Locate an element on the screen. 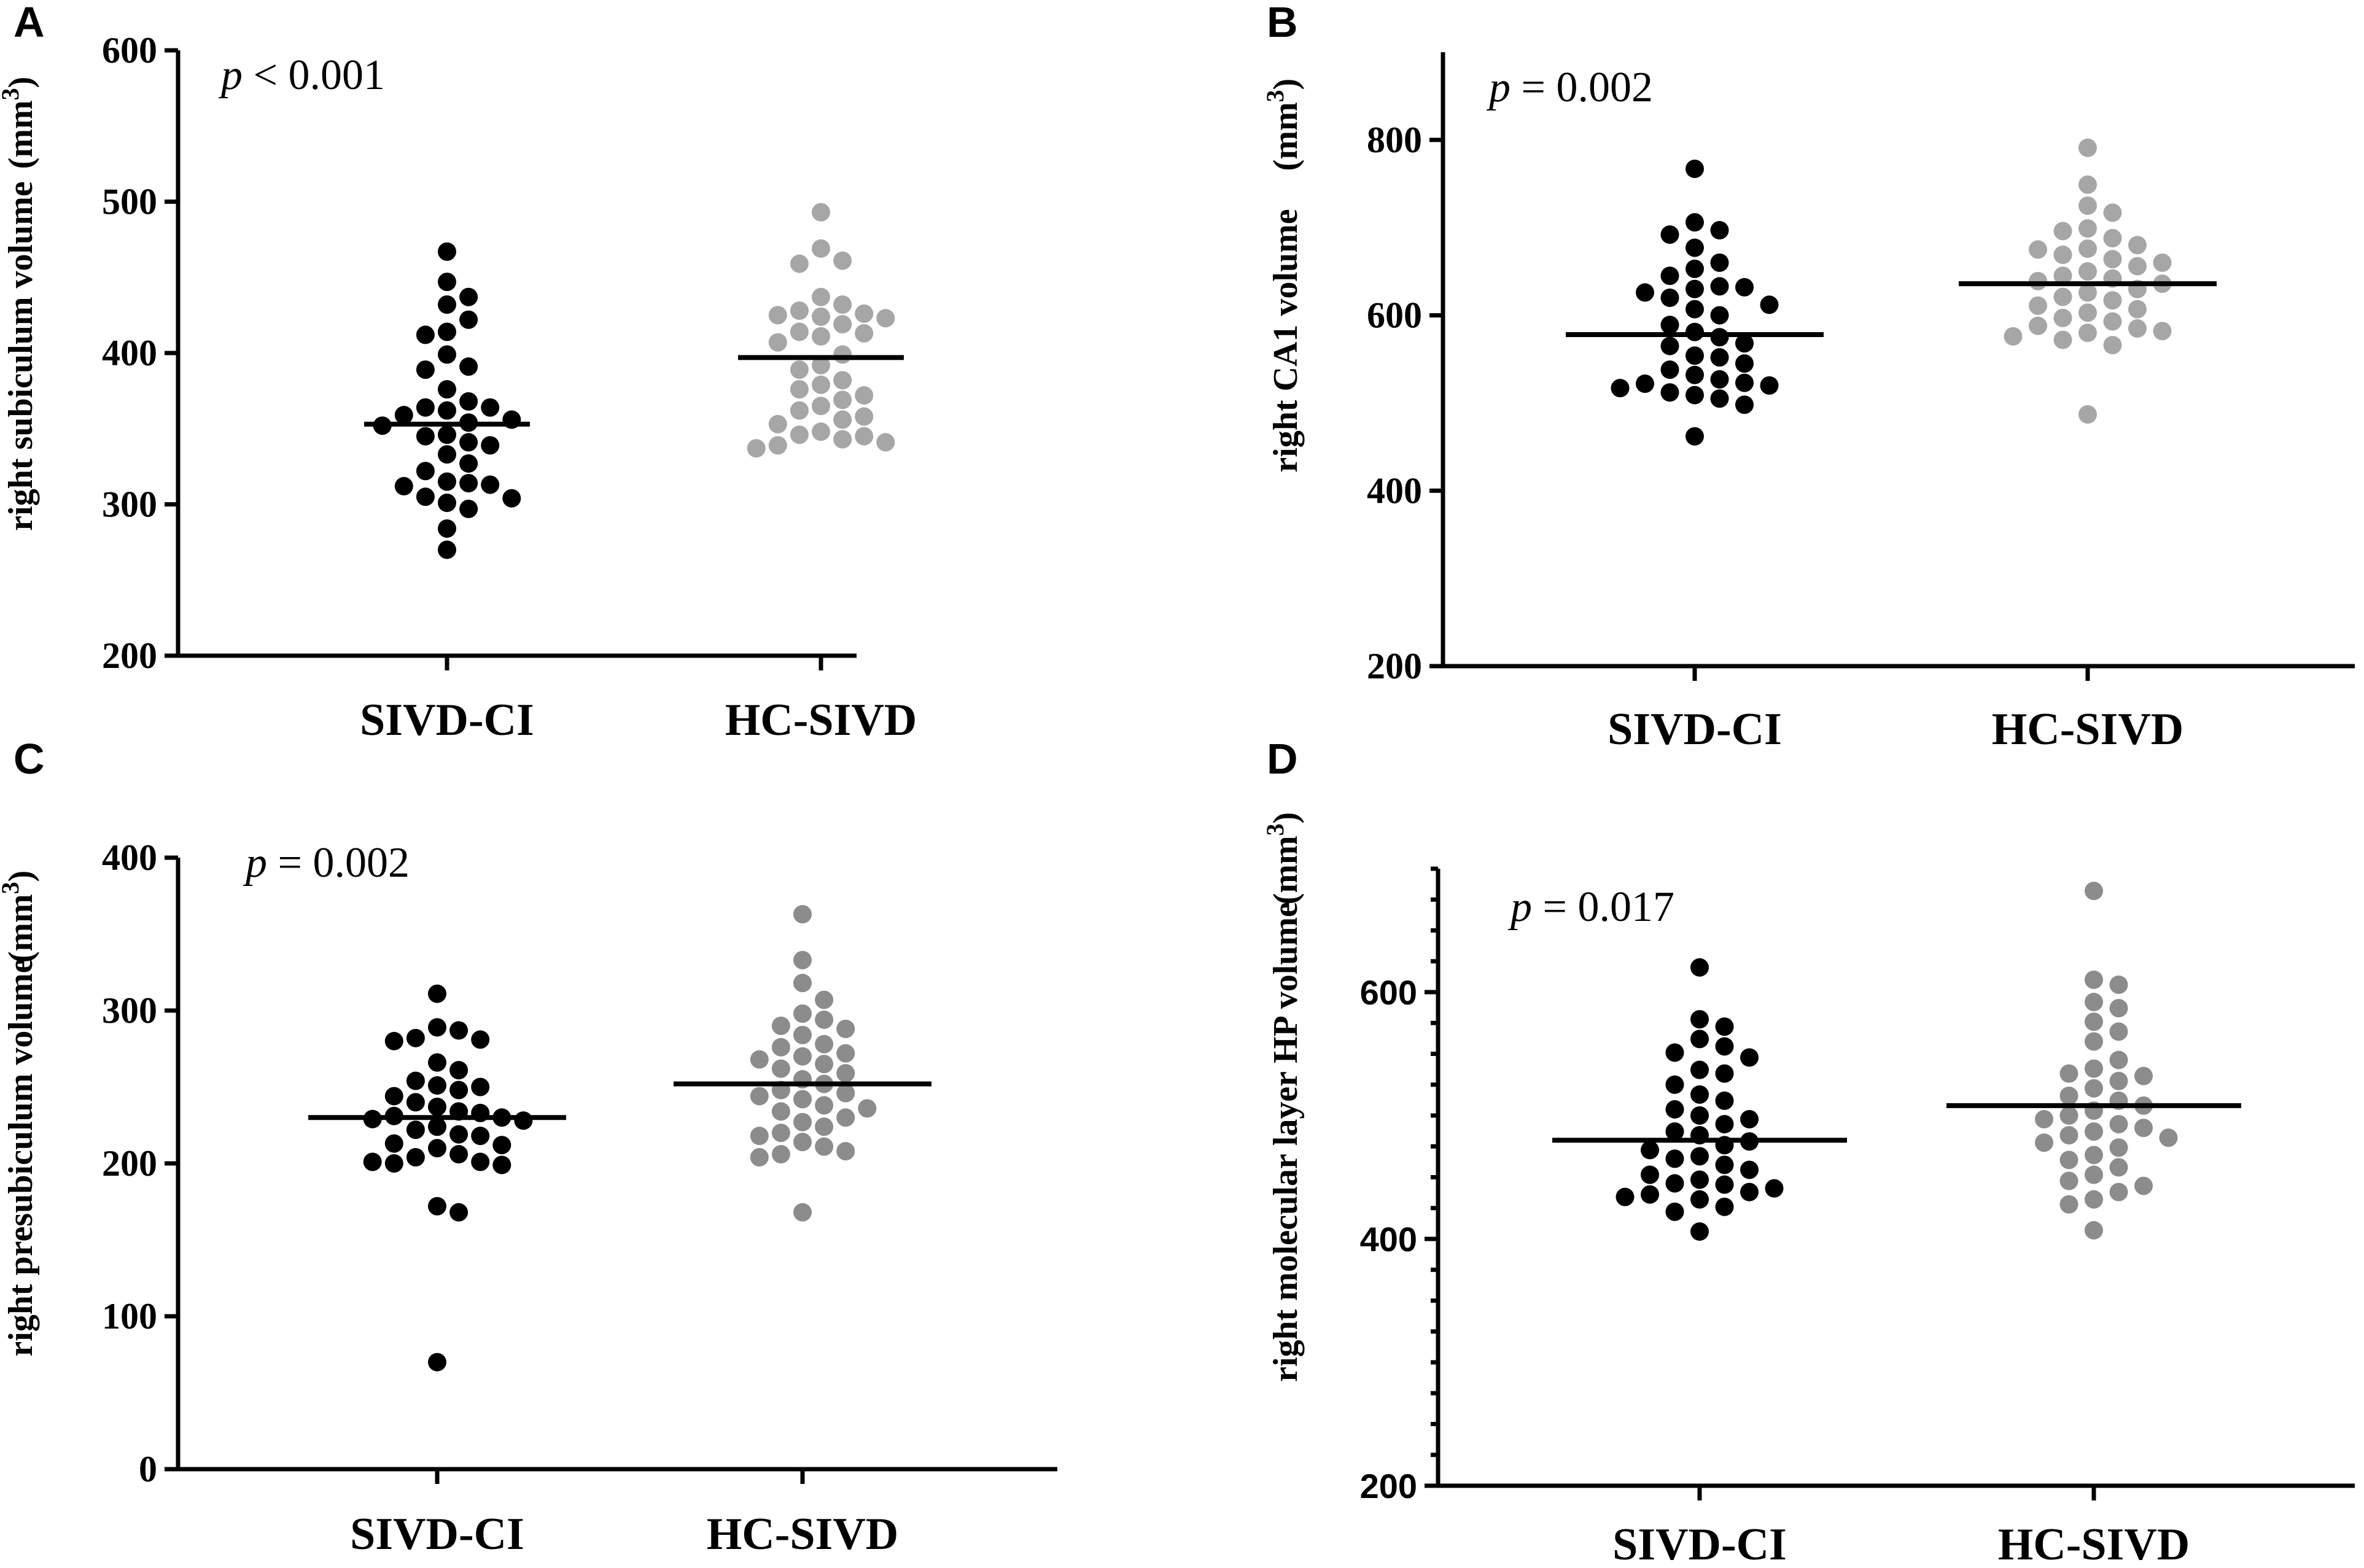 This screenshot has height=1568, width=2364. p-value-annotation: p < 0.001 is located at coordinates (301, 75).